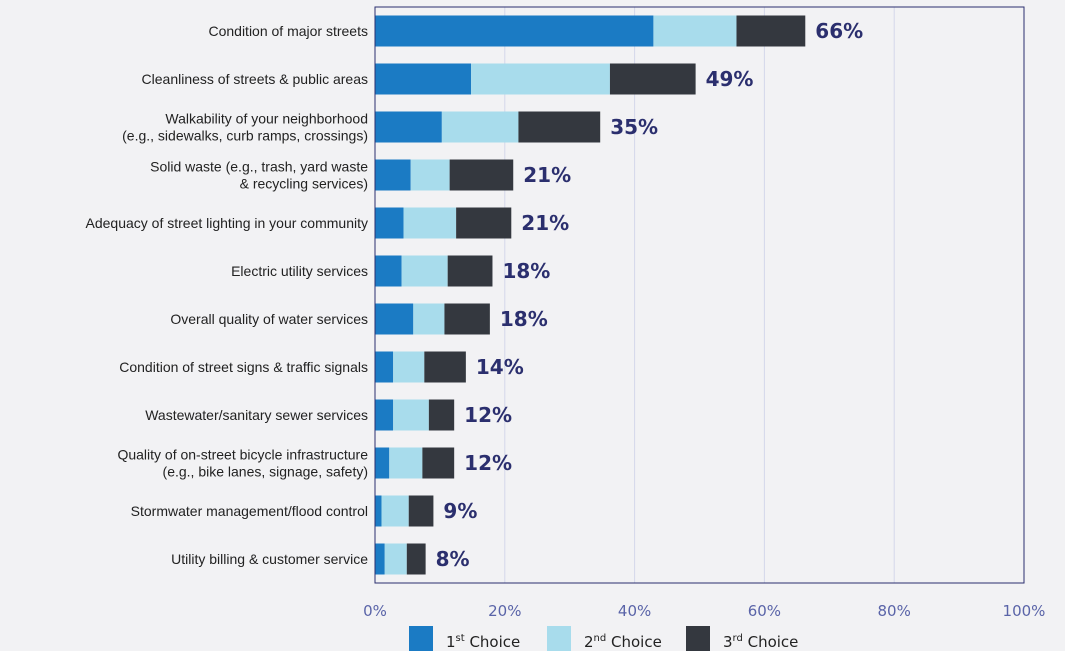  What do you see at coordinates (259, 167) in the screenshot?
I see `category-label: Solid waste (e.g., trash, yard waste` at bounding box center [259, 167].